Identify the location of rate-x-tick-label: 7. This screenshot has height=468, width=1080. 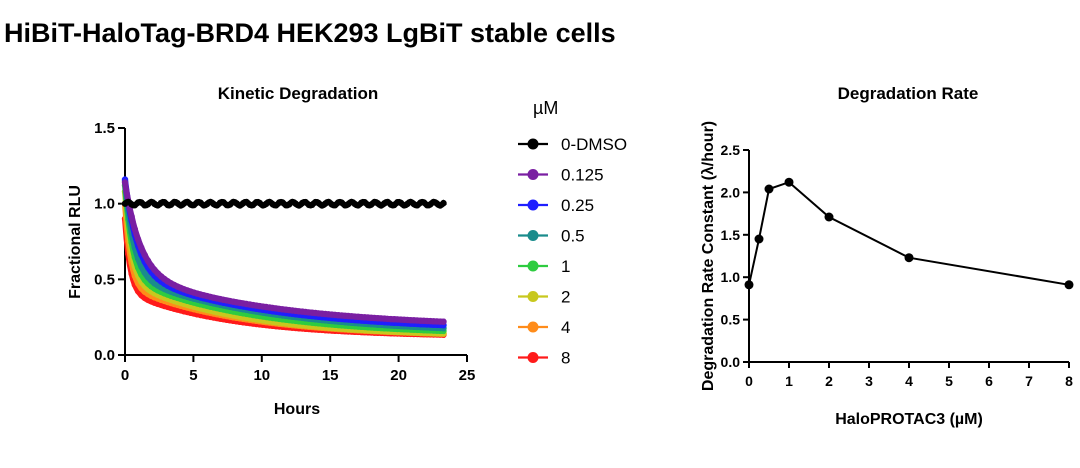
(1029, 381).